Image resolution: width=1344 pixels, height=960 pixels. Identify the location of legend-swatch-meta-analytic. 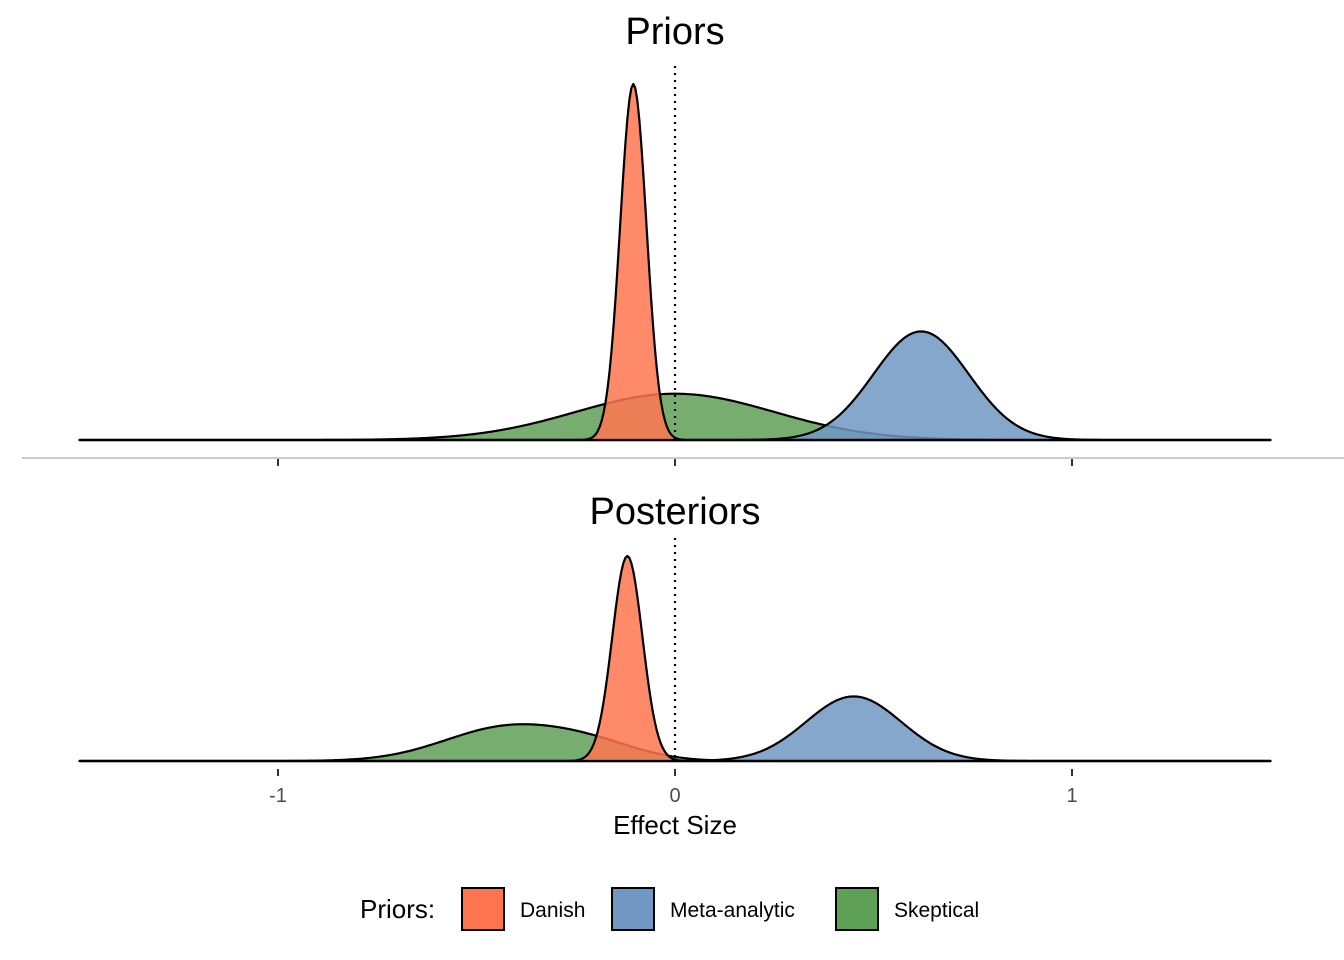
(633, 909).